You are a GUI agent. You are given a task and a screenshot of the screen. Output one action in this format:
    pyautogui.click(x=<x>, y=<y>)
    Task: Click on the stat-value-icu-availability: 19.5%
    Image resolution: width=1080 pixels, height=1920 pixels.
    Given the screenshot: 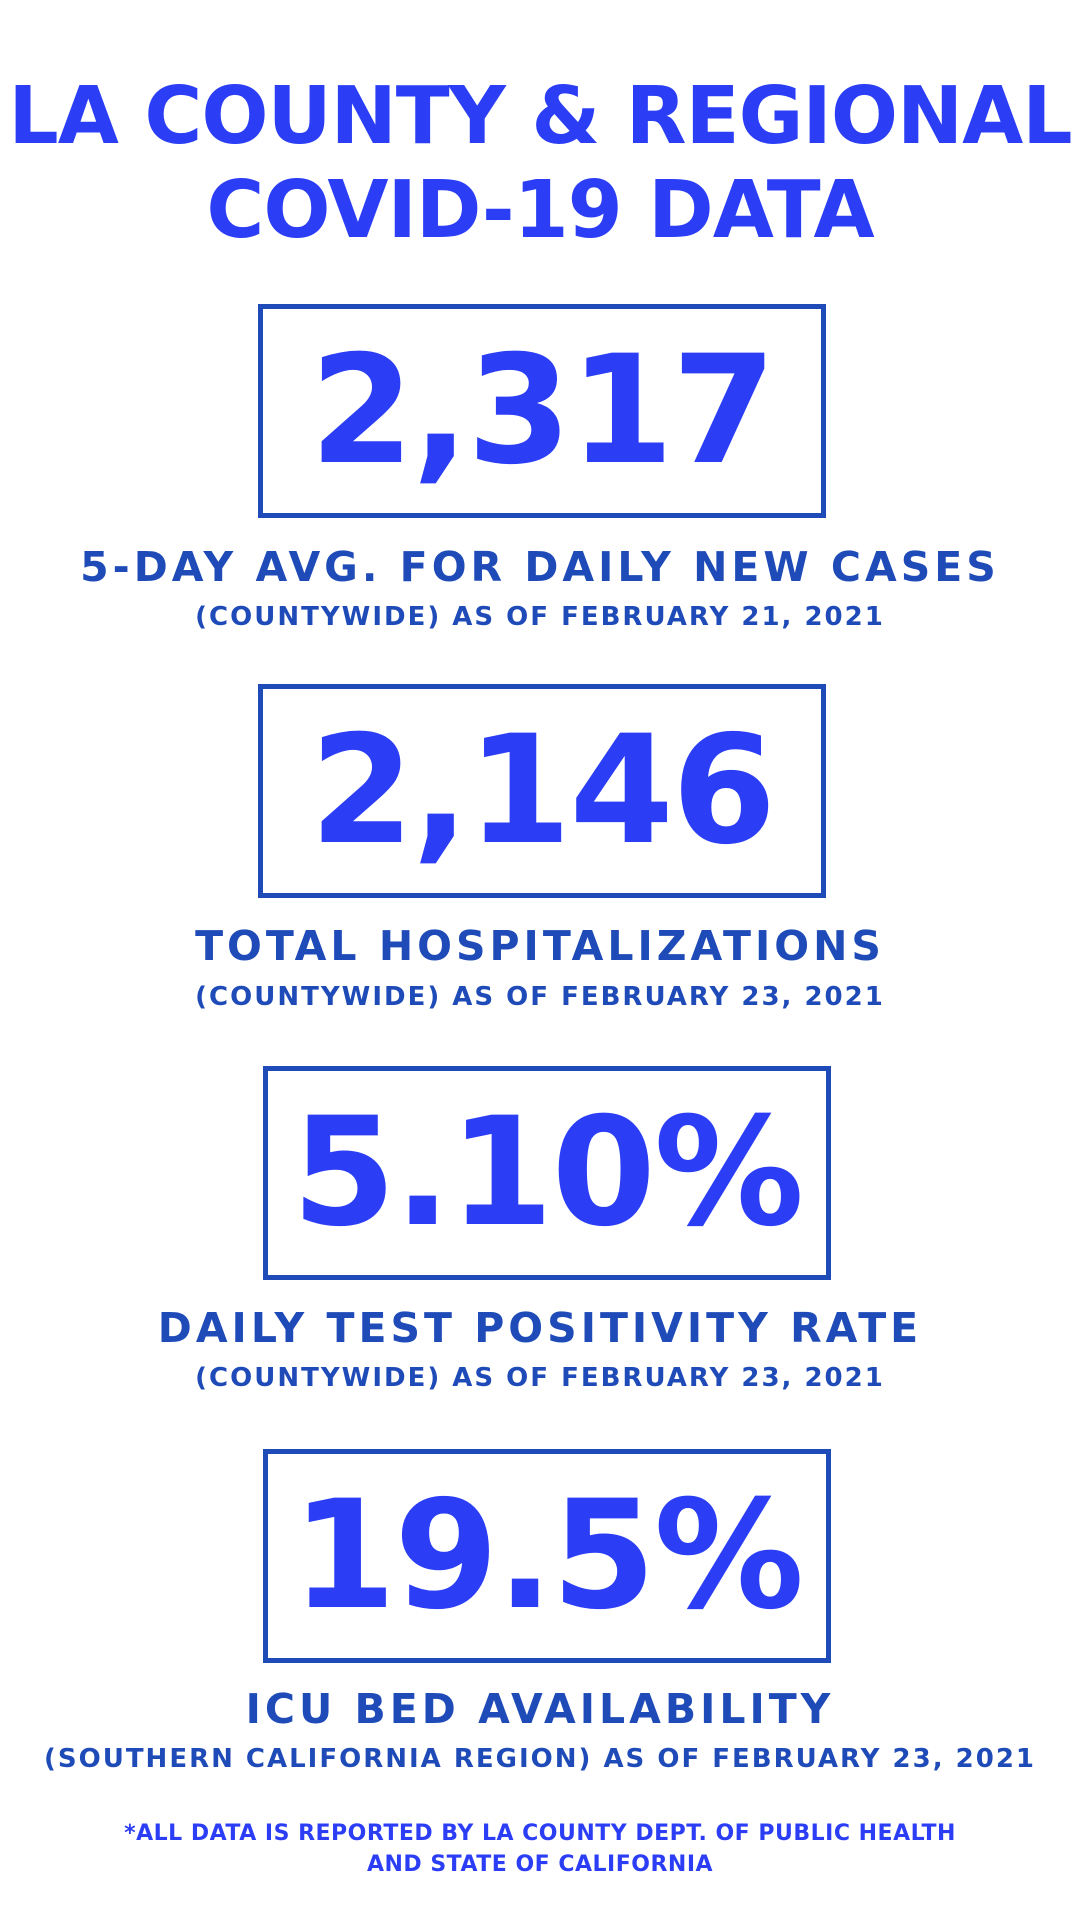 What is the action you would take?
    pyautogui.click(x=547, y=1556)
    